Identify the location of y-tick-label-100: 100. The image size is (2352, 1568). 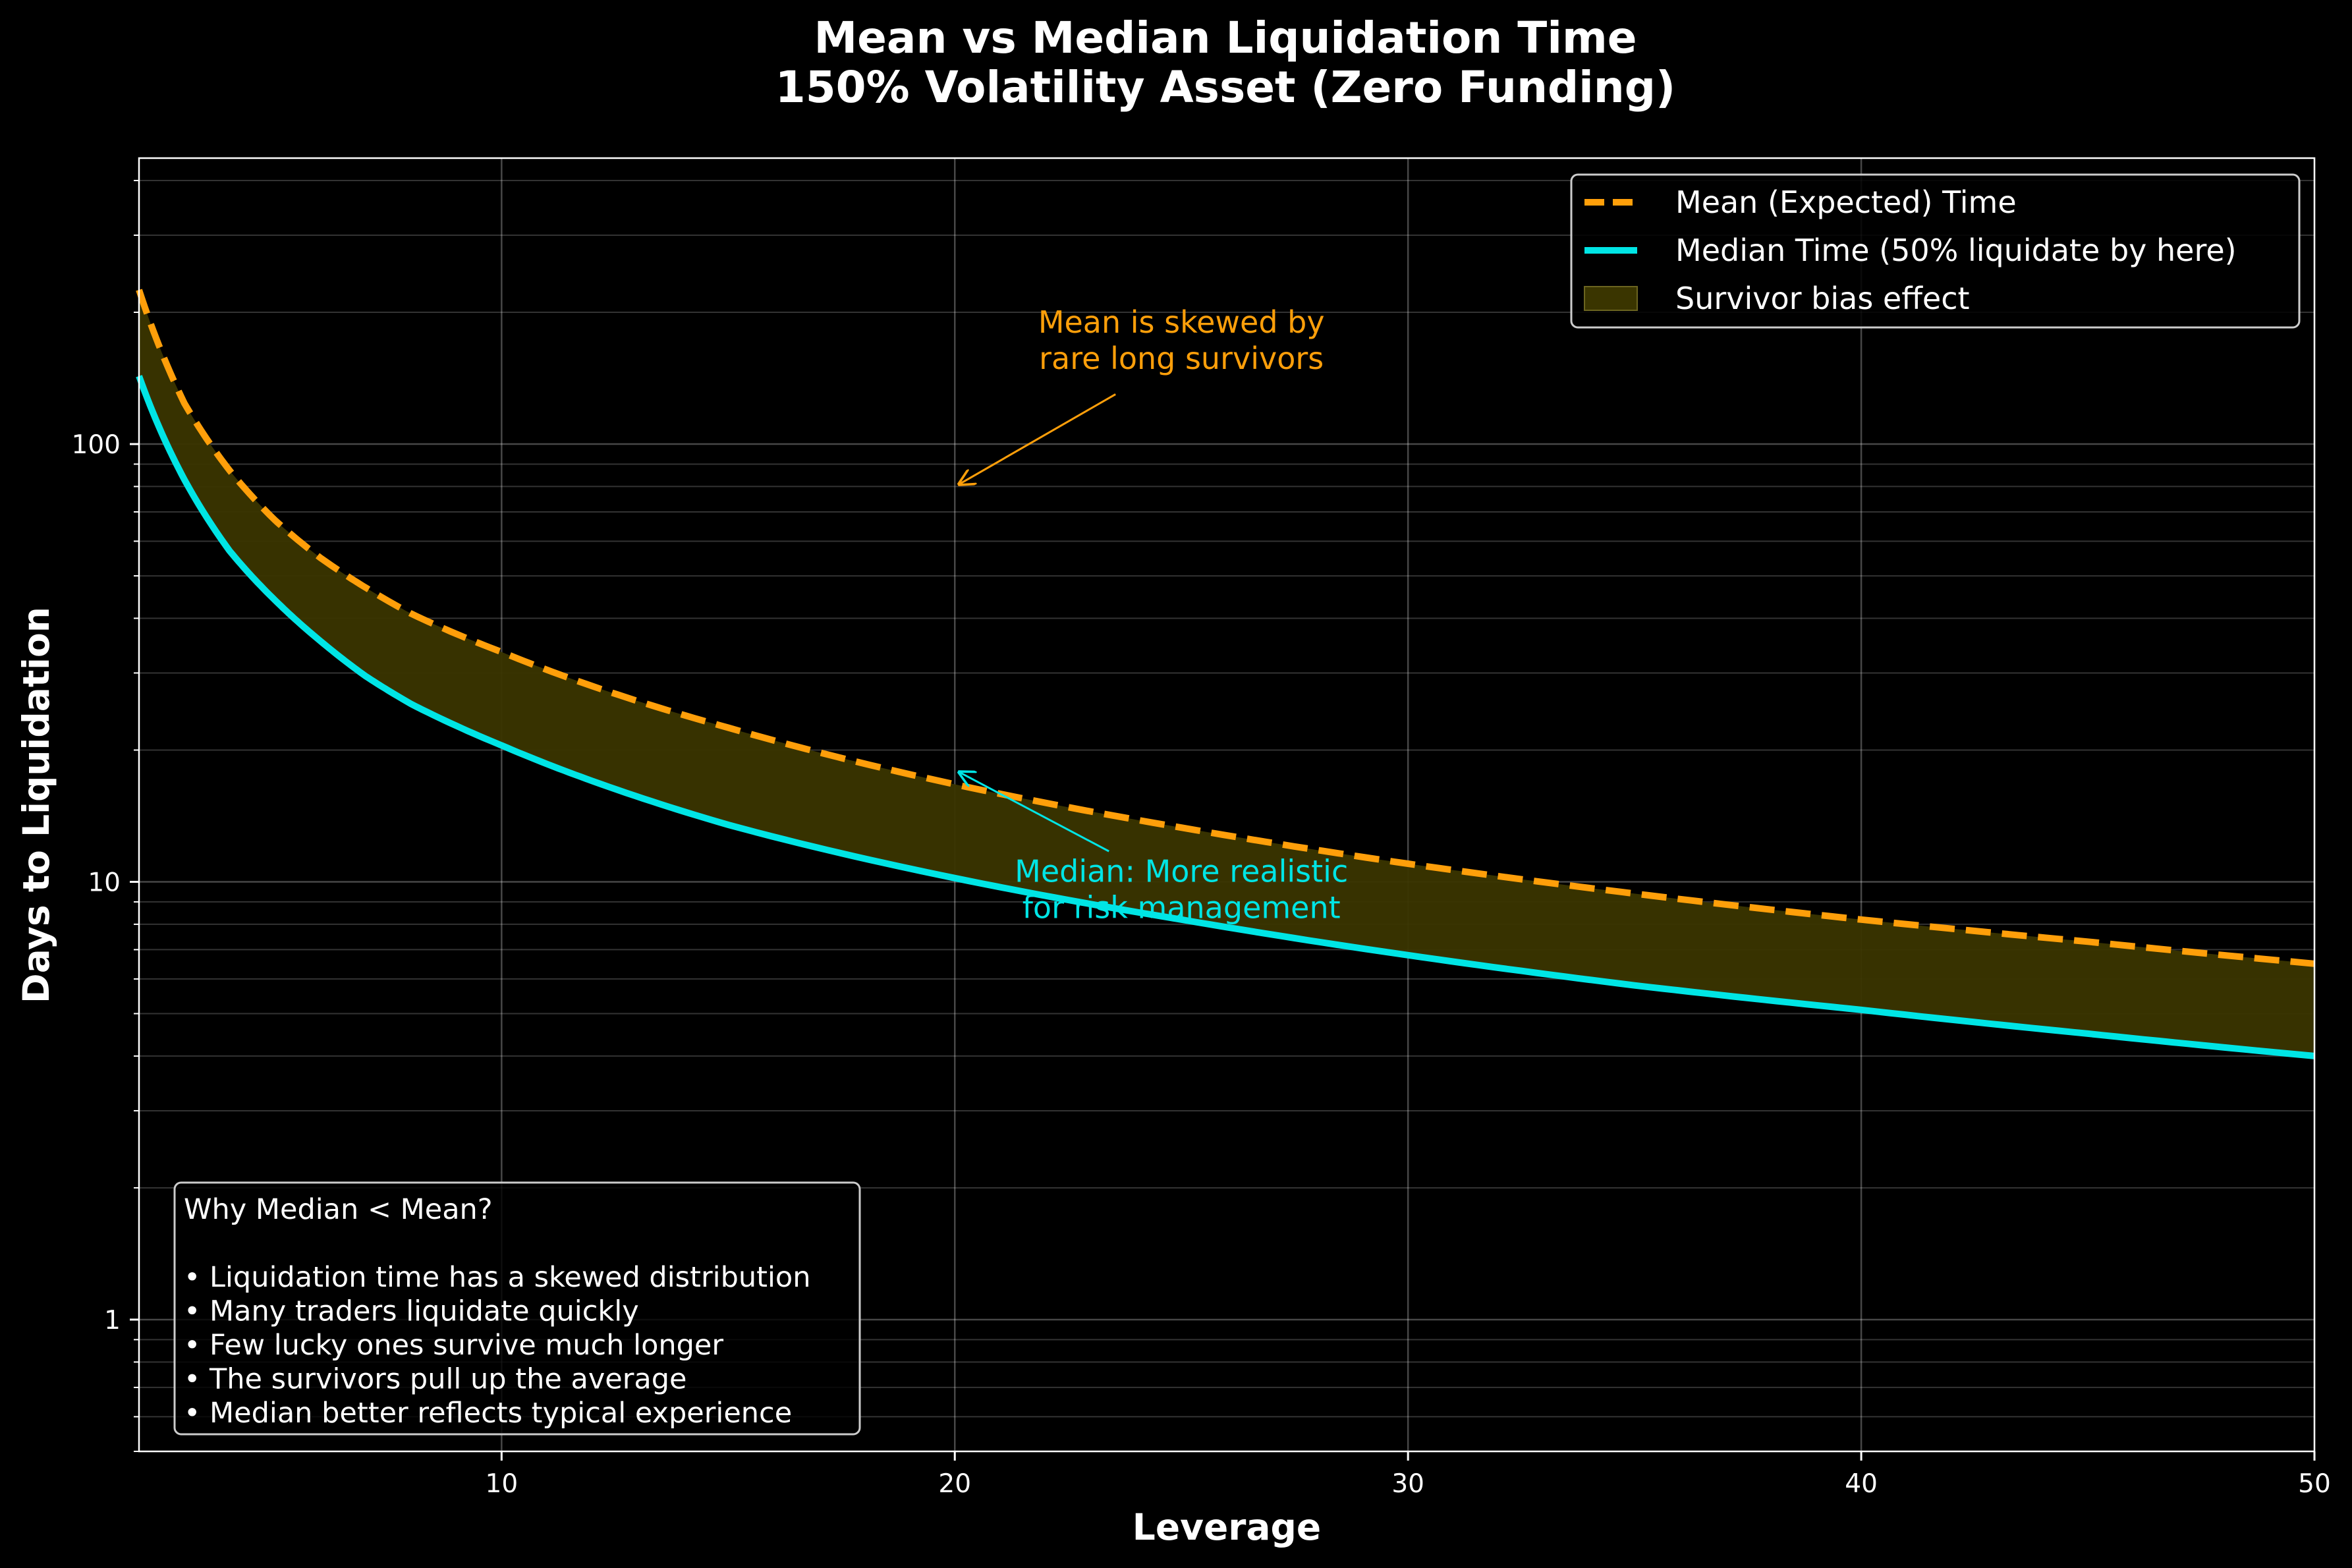
(96, 445).